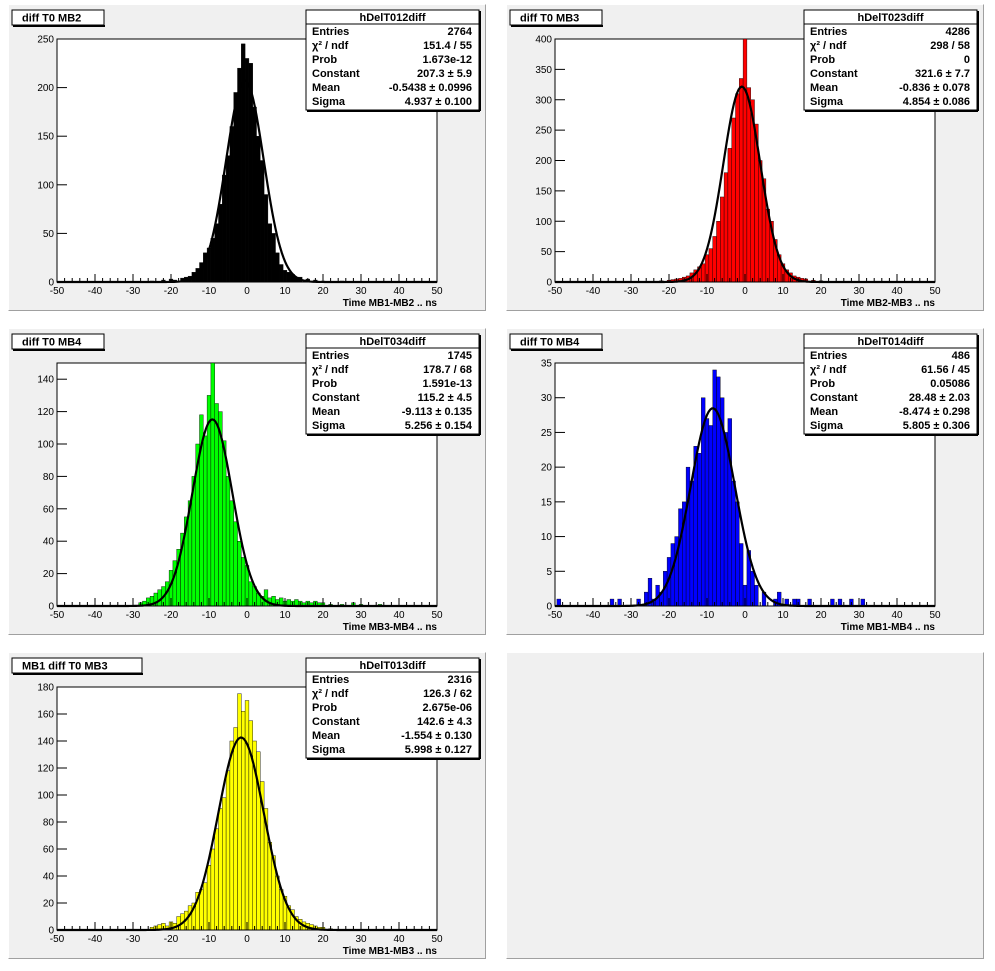  I want to click on bars-group, so click(241, 812).